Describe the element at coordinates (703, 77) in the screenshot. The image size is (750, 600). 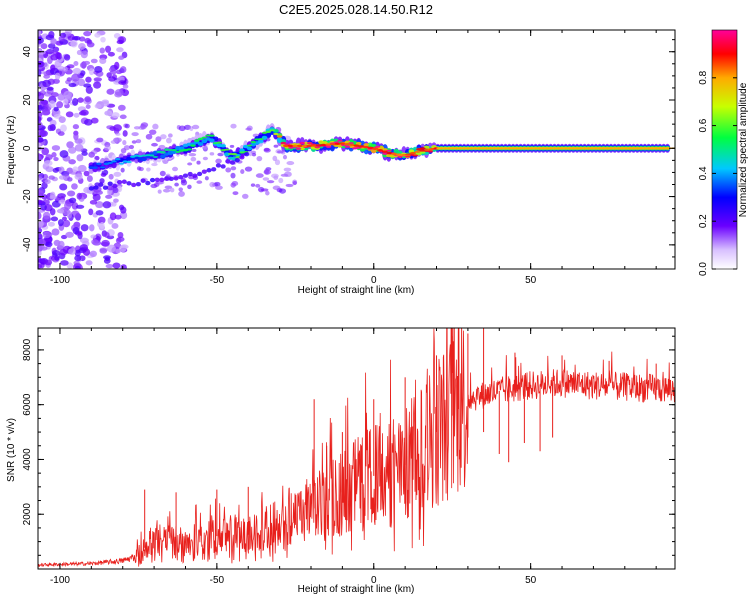
I see `colorbar-tick-label: 0.8` at that location.